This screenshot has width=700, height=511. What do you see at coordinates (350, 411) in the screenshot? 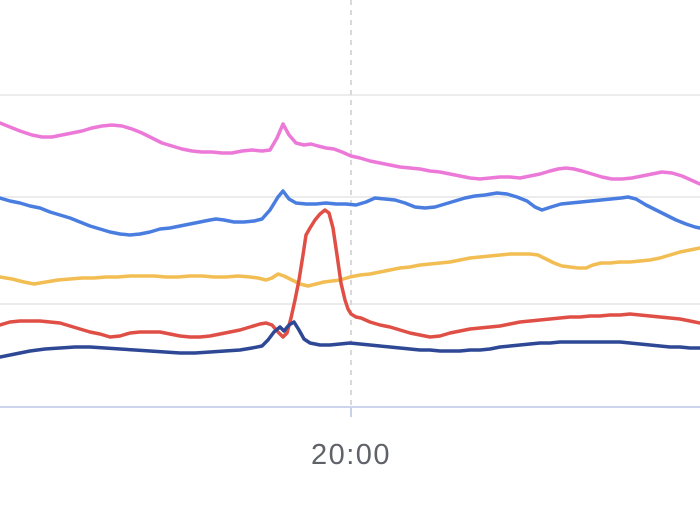
I see `axis-layer` at bounding box center [350, 411].